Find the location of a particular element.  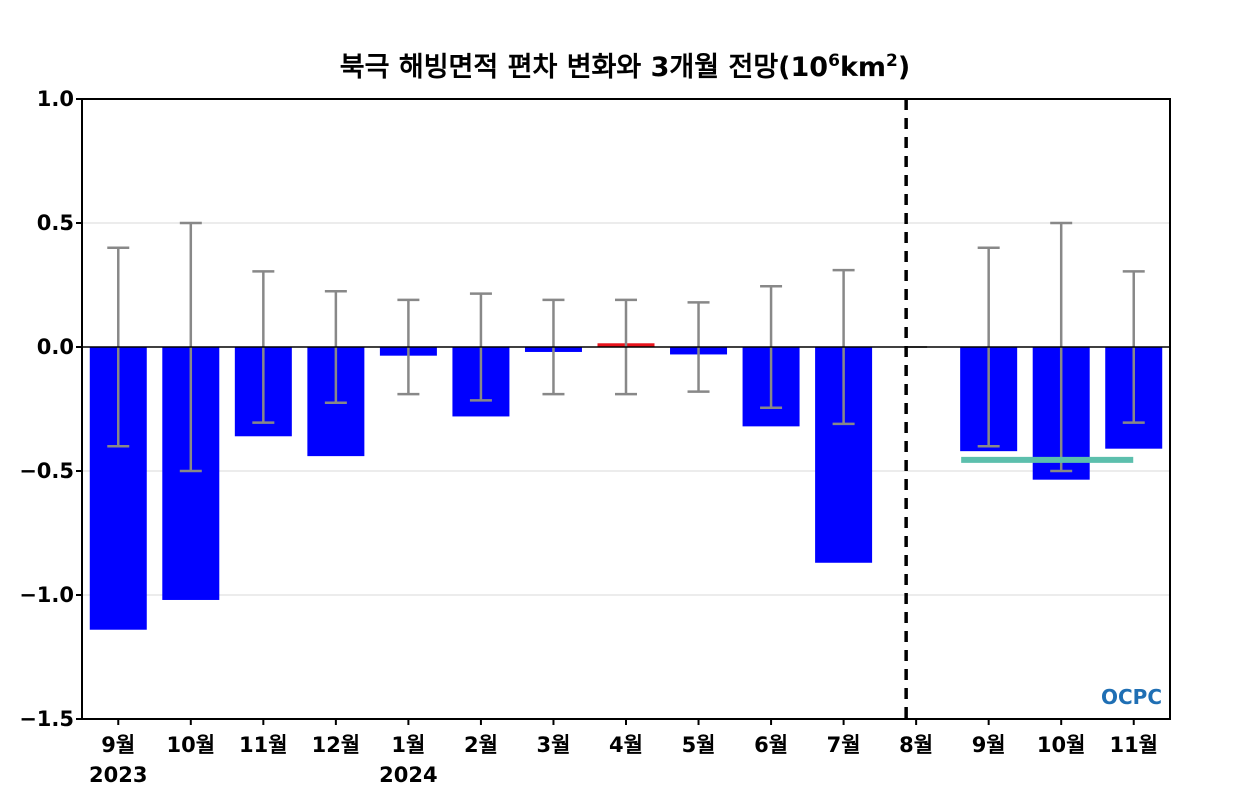

x-tick-label: 8월 is located at coordinates (916, 745).